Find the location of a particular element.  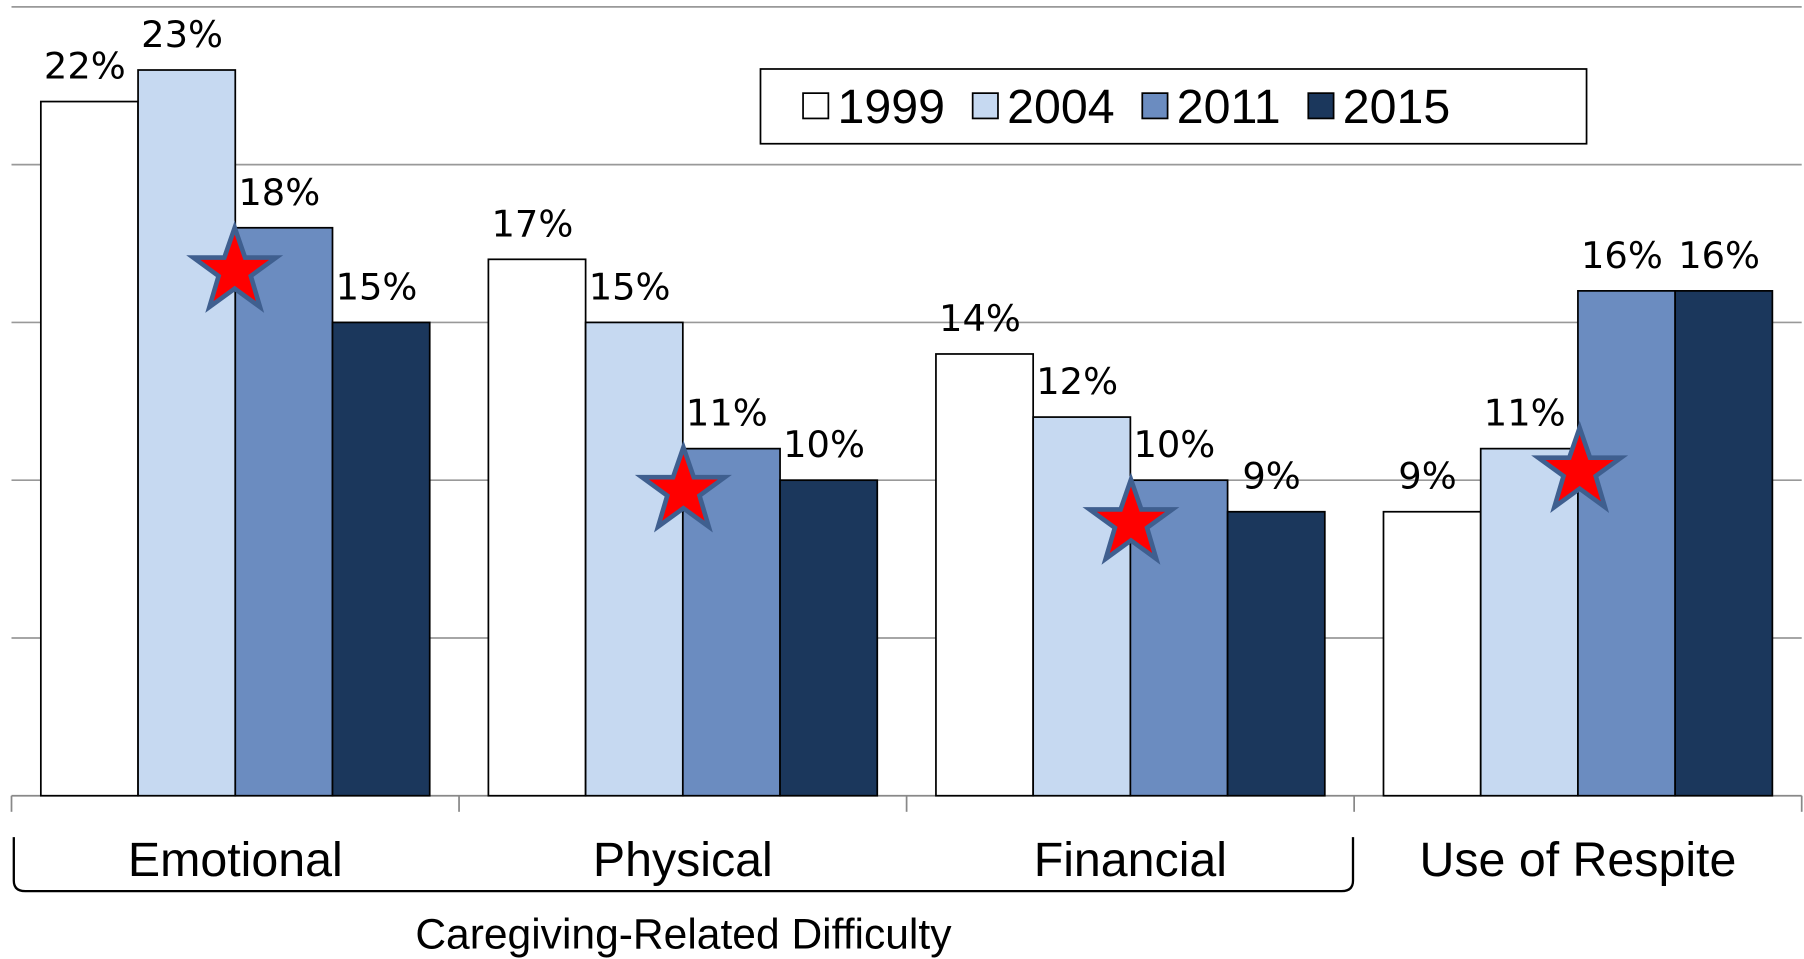

value-label: 23% is located at coordinates (182, 34).